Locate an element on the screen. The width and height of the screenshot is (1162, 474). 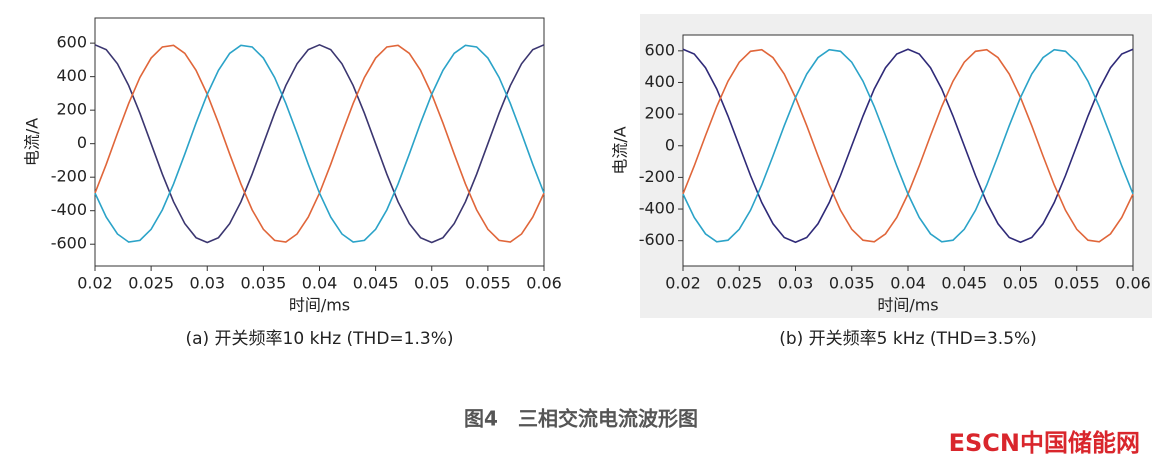
chart-caption: (b) 开关频率5 kHz (THD=3.5%) is located at coordinates (908, 339).